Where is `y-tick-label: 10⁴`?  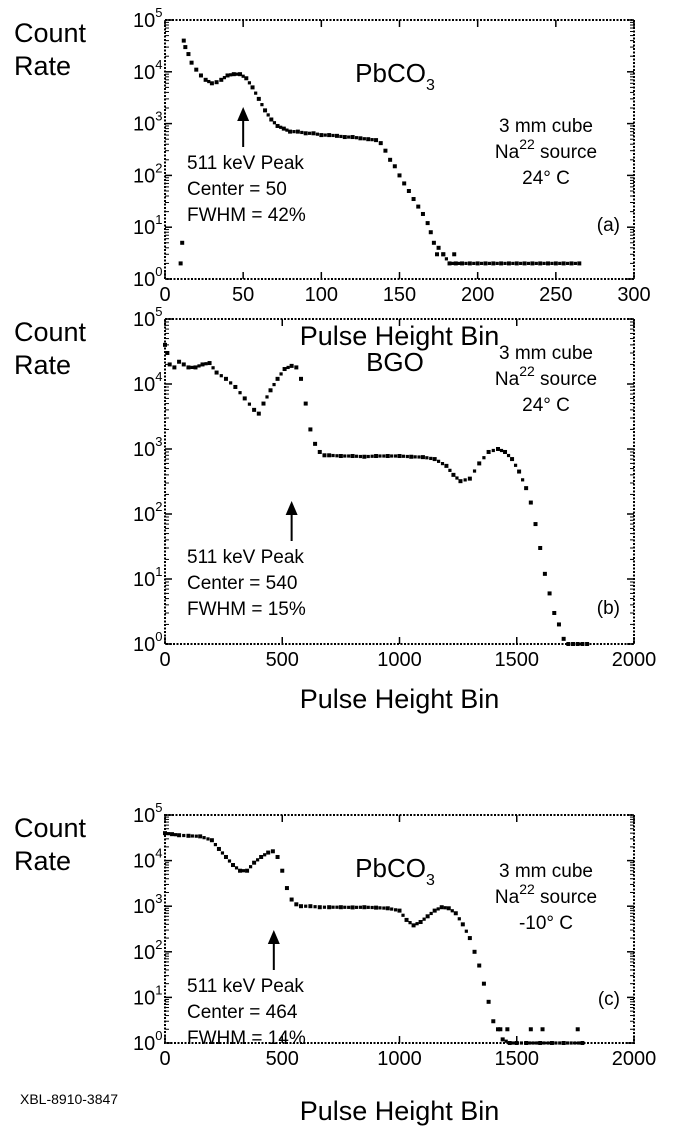 y-tick-label: 10⁴ is located at coordinates (147, 70).